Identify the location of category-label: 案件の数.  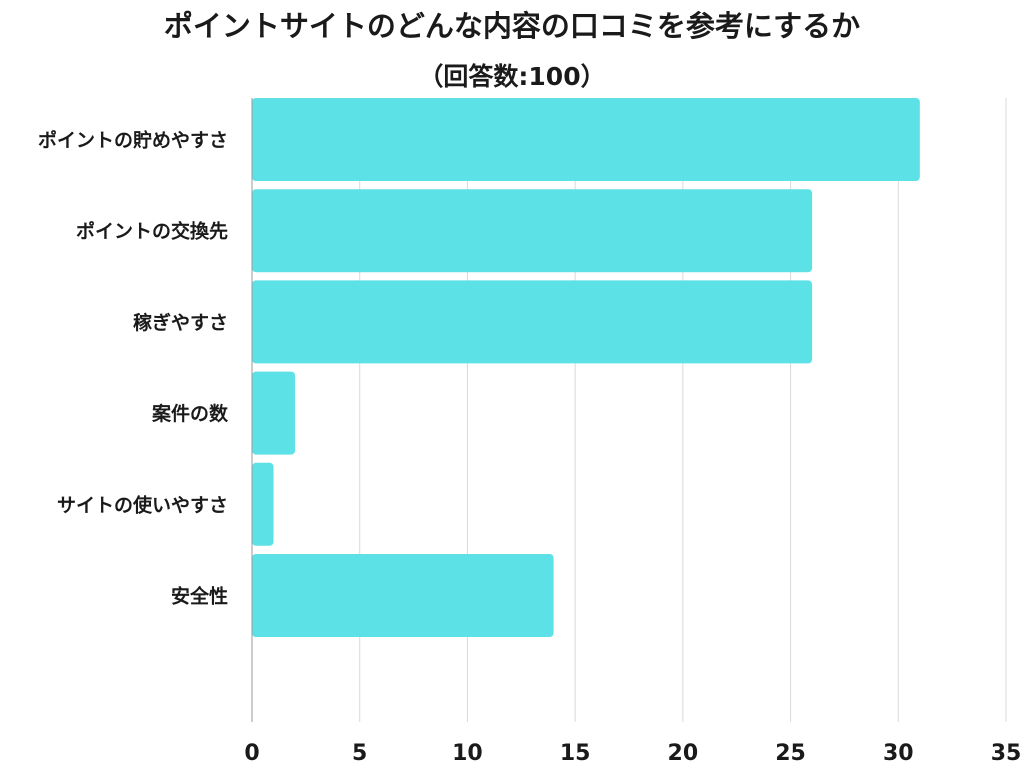
(190, 413).